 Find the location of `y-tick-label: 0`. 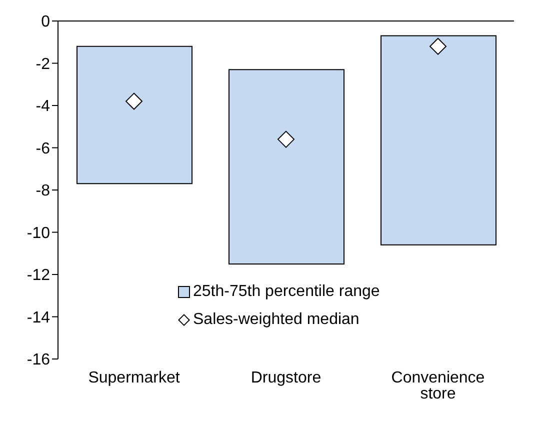

y-tick-label: 0 is located at coordinates (45, 22).